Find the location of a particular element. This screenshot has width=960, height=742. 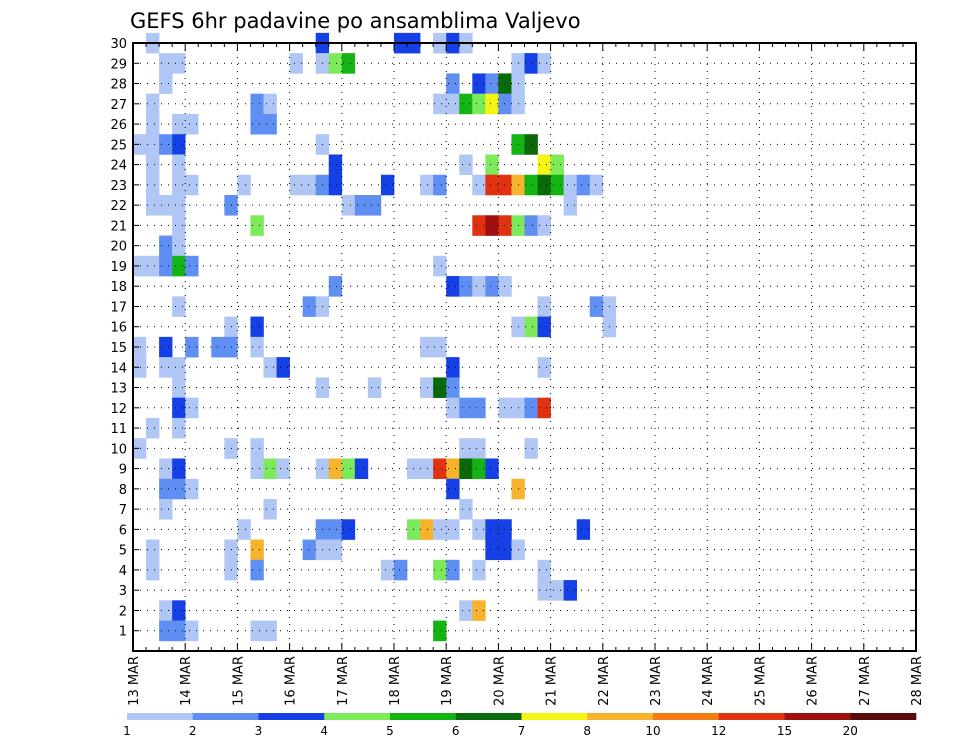

y-tick-label: 30 is located at coordinates (118, 44).